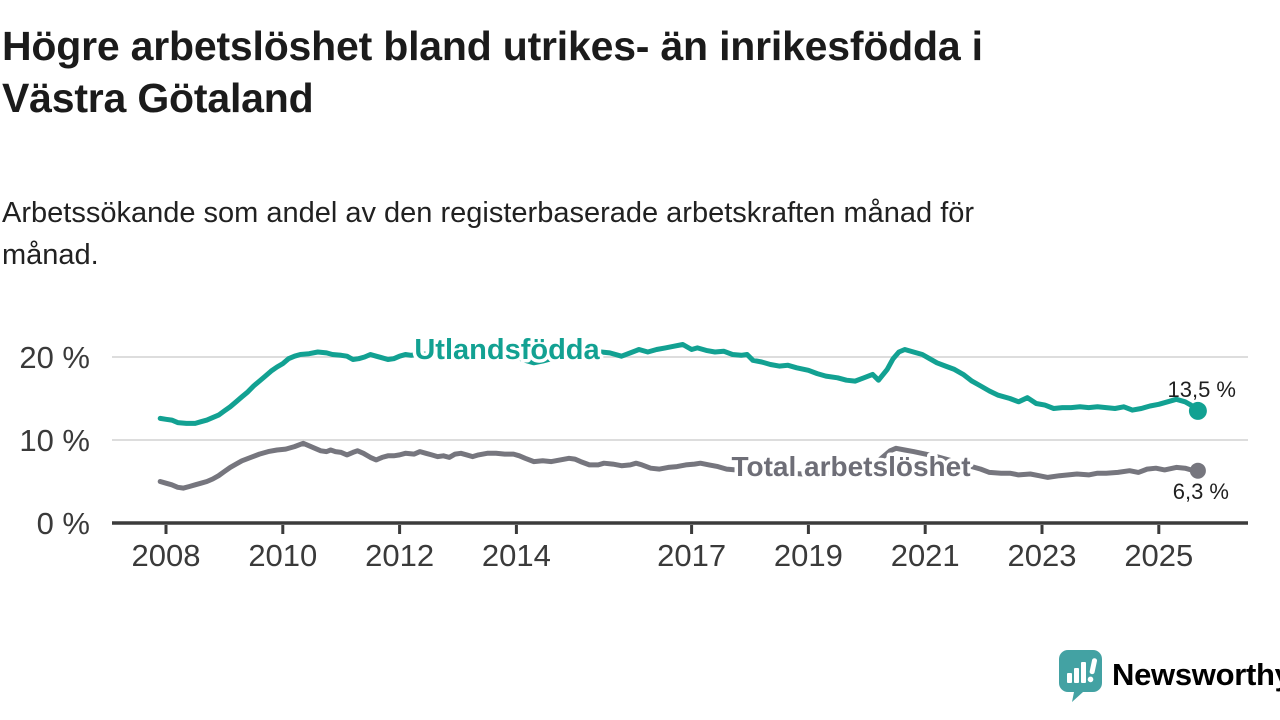 The height and width of the screenshot is (720, 1280). I want to click on x-tick-label-2025: 2025, so click(1158, 555).